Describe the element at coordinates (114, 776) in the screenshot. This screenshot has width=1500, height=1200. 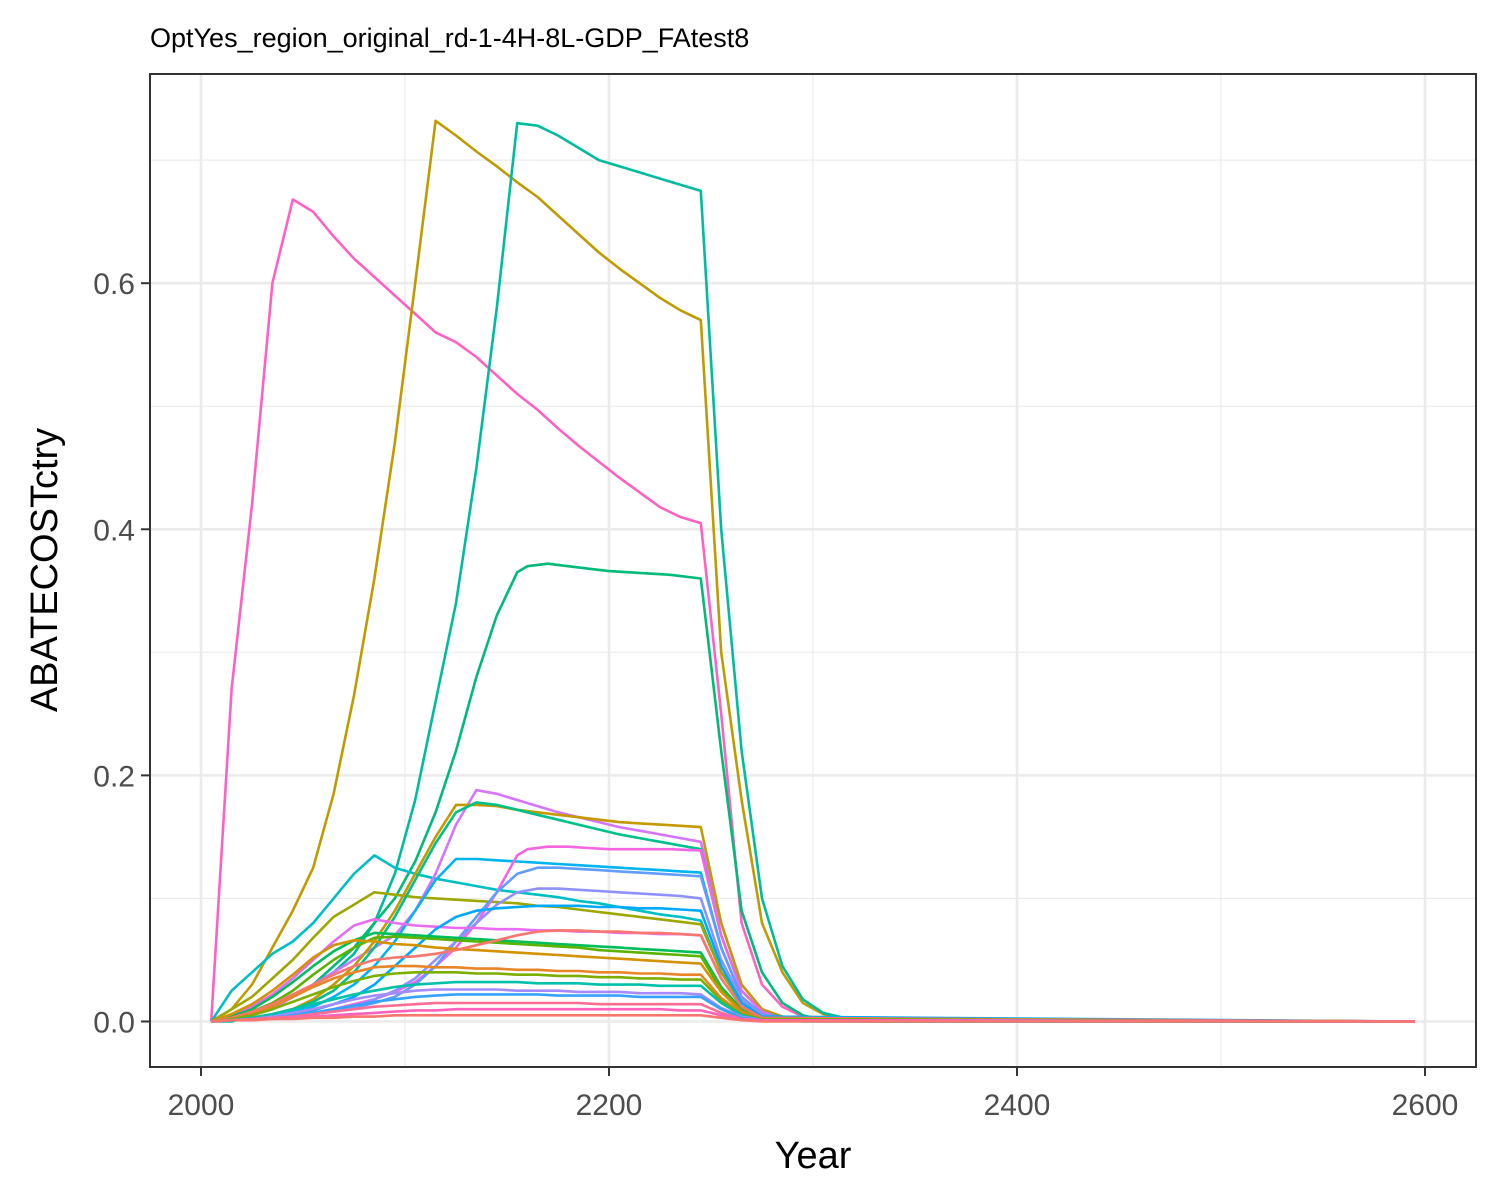
I see `y-tick-label: 0.2` at that location.